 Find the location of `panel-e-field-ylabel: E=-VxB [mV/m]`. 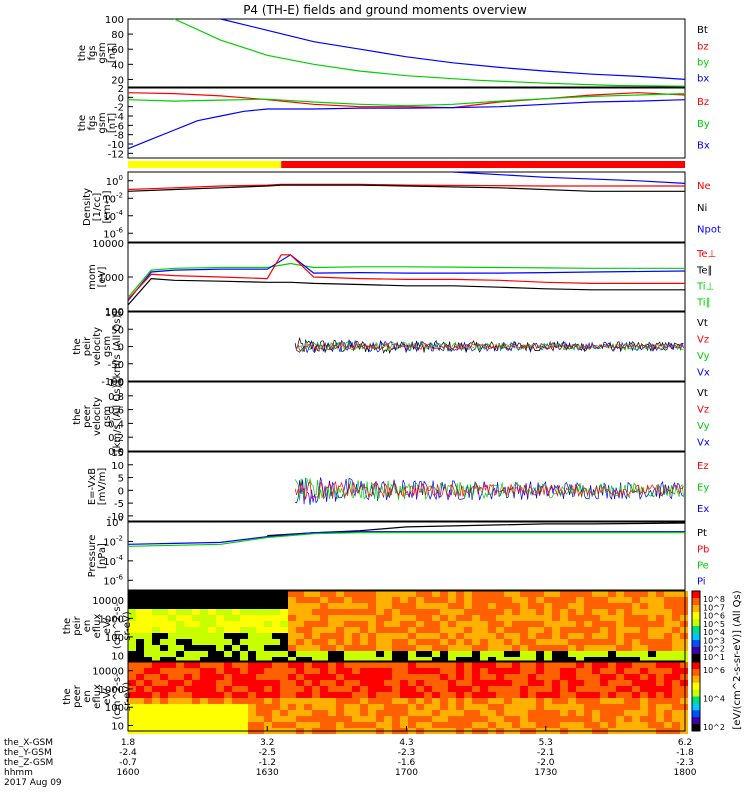

panel-e-field-ylabel: E=-VxB [mV/m] is located at coordinates (97, 487).